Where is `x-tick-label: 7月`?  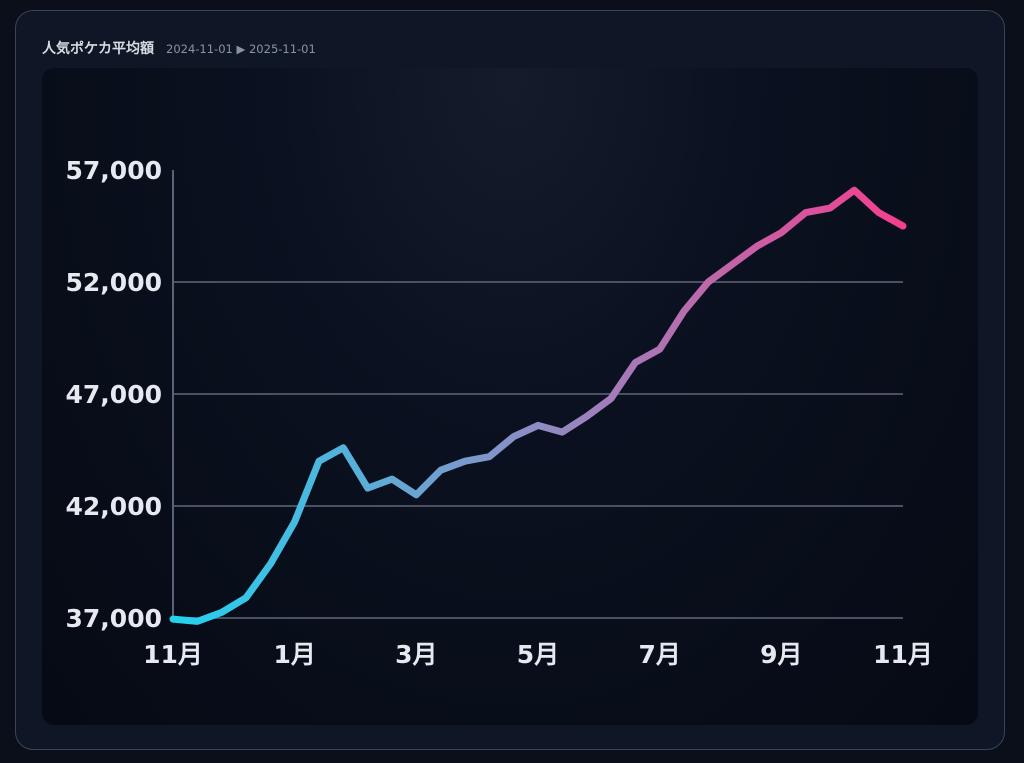 x-tick-label: 7月 is located at coordinates (659, 654).